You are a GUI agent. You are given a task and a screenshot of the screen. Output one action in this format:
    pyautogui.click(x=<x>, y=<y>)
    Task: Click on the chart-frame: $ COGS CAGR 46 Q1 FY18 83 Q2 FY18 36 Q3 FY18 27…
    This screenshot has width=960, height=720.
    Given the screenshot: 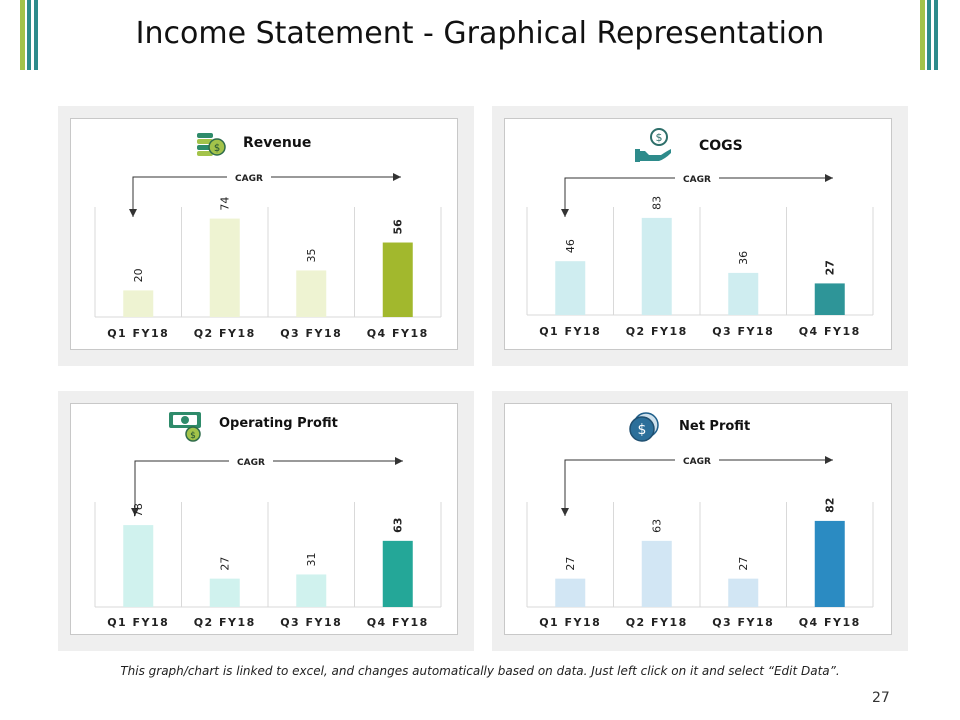 What is the action you would take?
    pyautogui.click(x=698, y=234)
    